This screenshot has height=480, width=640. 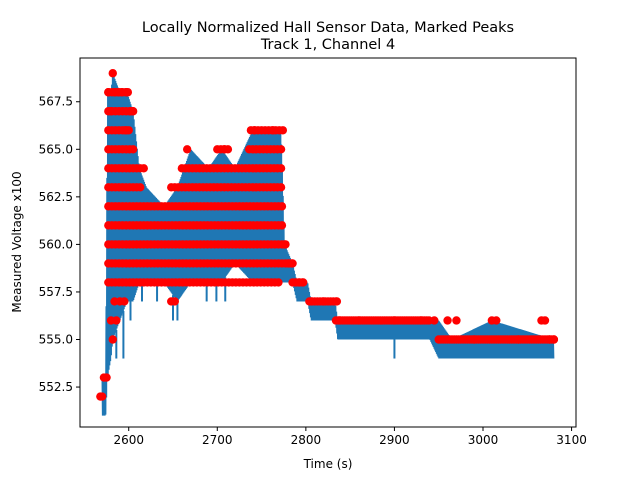 What do you see at coordinates (328, 464) in the screenshot?
I see `x-axis-label: Time (s)` at bounding box center [328, 464].